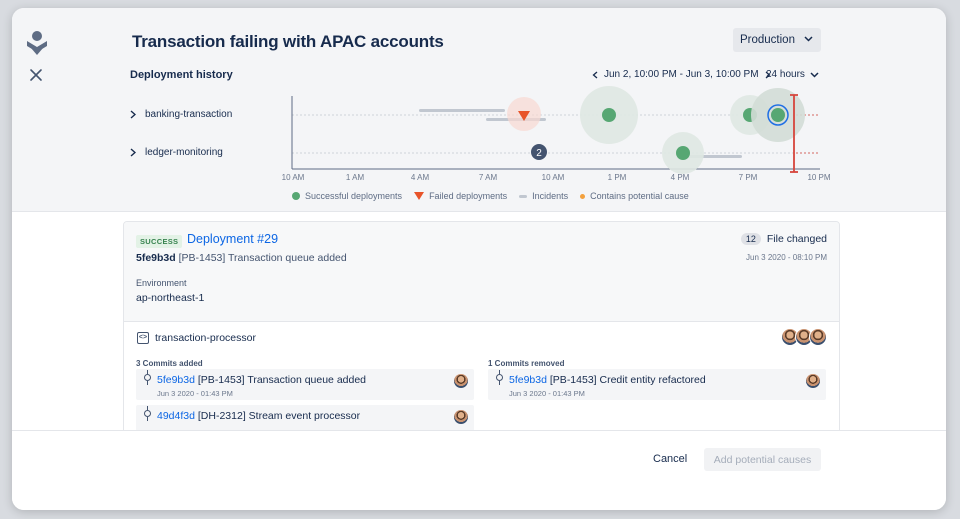  I want to click on axis-tick-label: 4 AM, so click(420, 177).